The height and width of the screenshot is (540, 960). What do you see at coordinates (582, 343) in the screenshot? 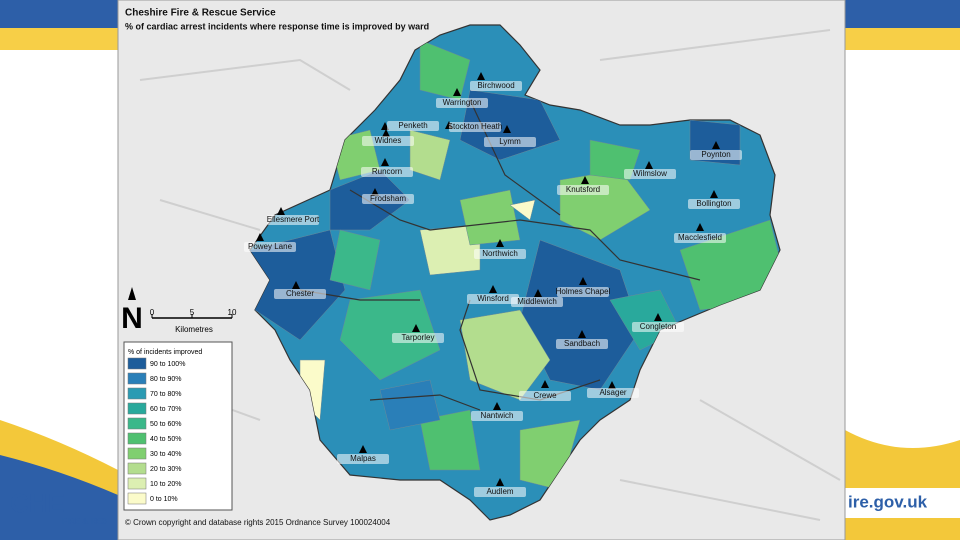
I see `station-label: Sandbach` at bounding box center [582, 343].